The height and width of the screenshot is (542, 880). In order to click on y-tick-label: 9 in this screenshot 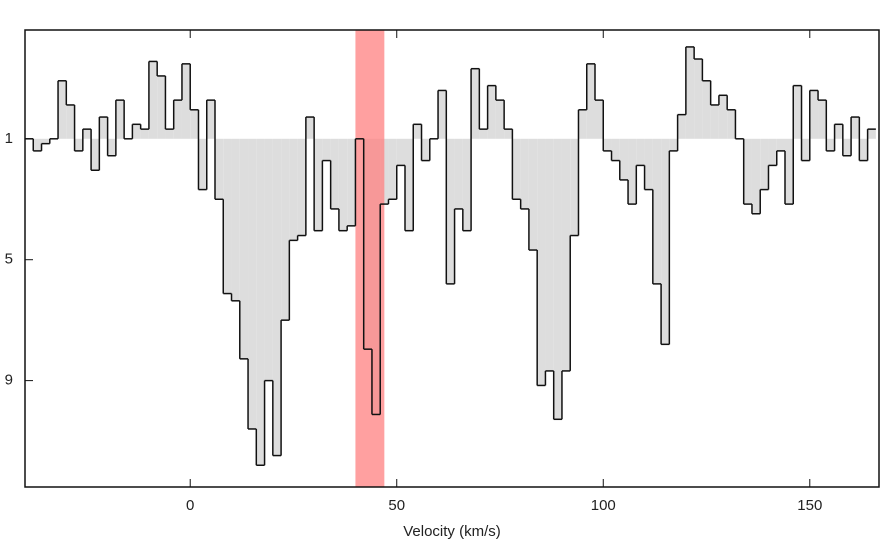, I will do `click(9, 380)`.